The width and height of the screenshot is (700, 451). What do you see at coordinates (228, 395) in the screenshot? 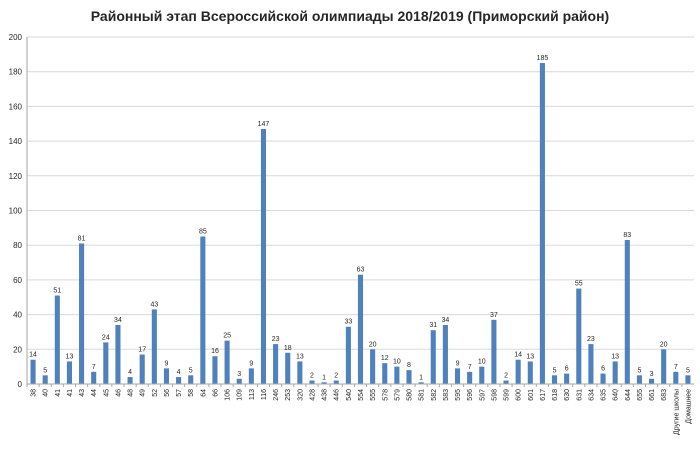
I see `x-tick-label: 106` at bounding box center [228, 395].